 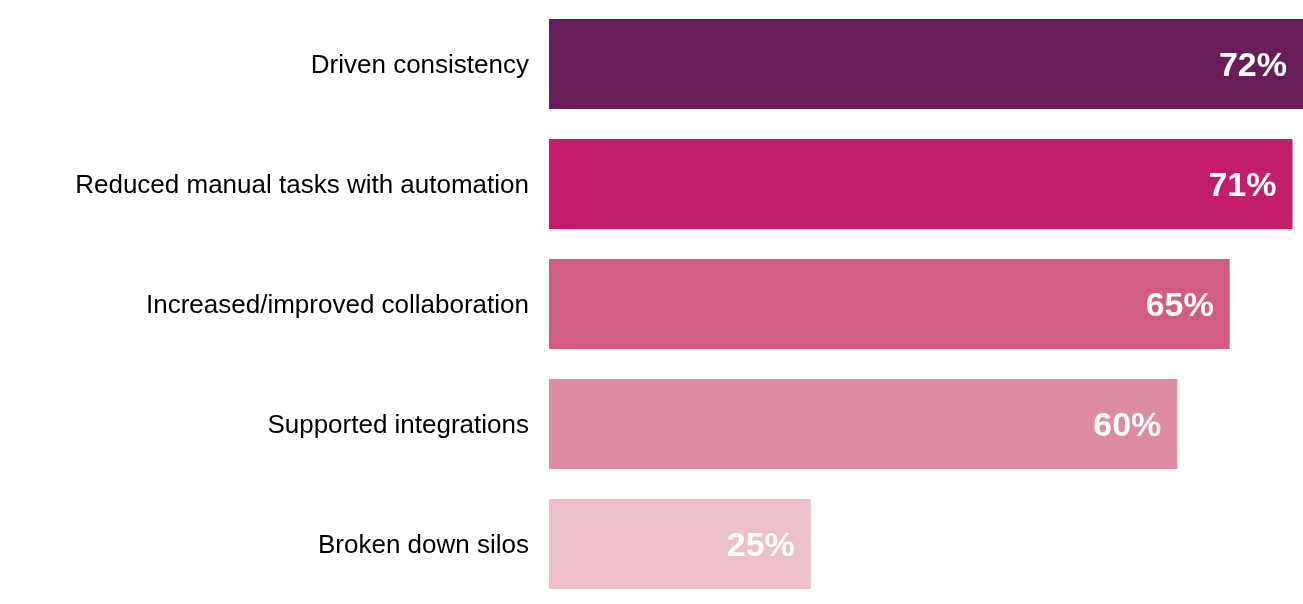 I want to click on y-tick-label: Increased/improved collaboration, so click(x=337, y=304).